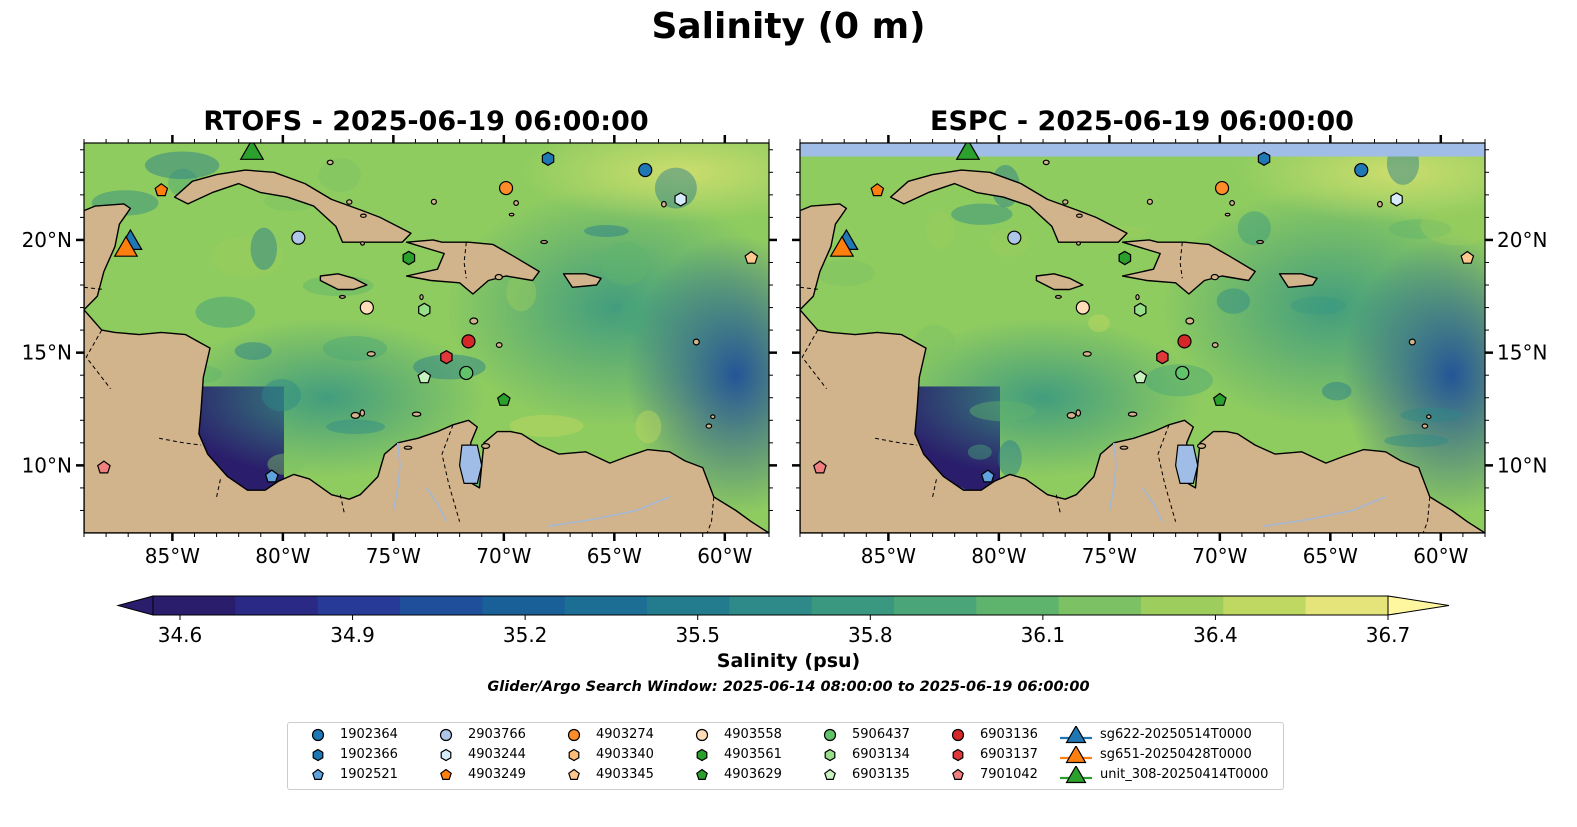 Image resolution: width=1577 pixels, height=827 pixels. What do you see at coordinates (881, 774) in the screenshot?
I see `legend-label: 6903135` at bounding box center [881, 774].